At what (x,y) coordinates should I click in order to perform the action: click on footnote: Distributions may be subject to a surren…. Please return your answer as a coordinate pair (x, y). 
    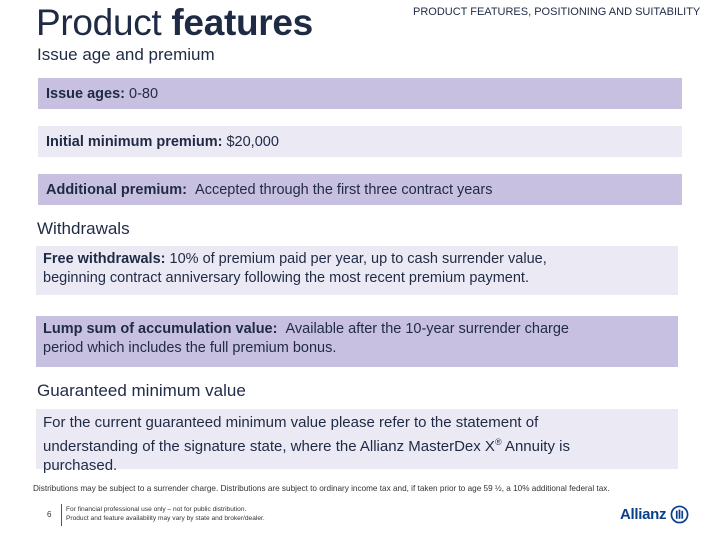
    Looking at the image, I should click on (321, 488).